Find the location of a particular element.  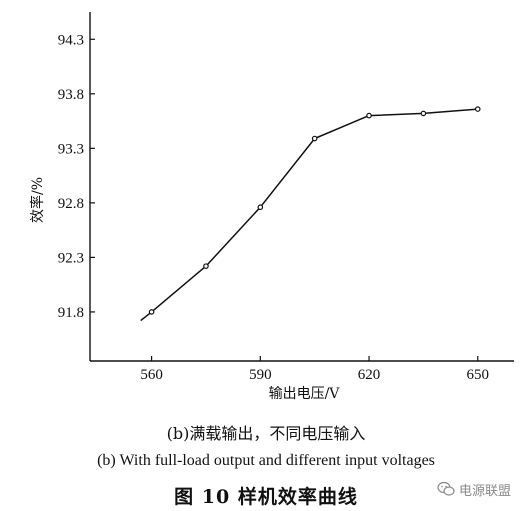

x-tick-label: 620 is located at coordinates (369, 375).